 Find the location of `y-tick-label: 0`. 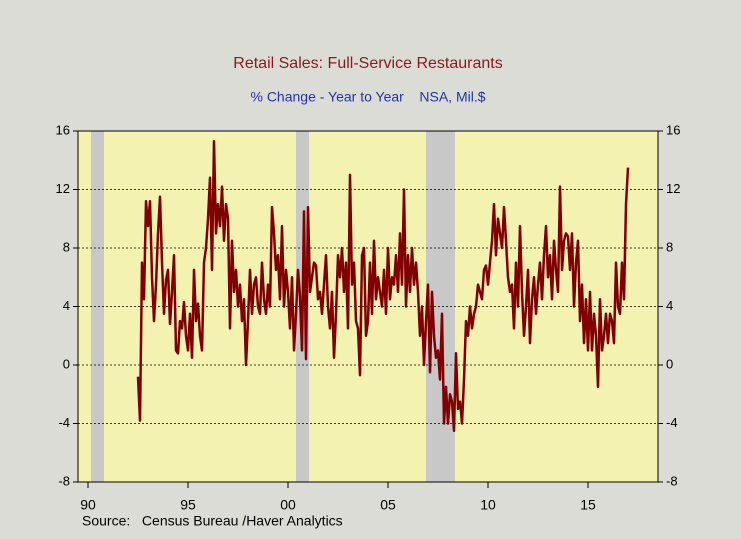

y-tick-label: 0 is located at coordinates (66, 363).